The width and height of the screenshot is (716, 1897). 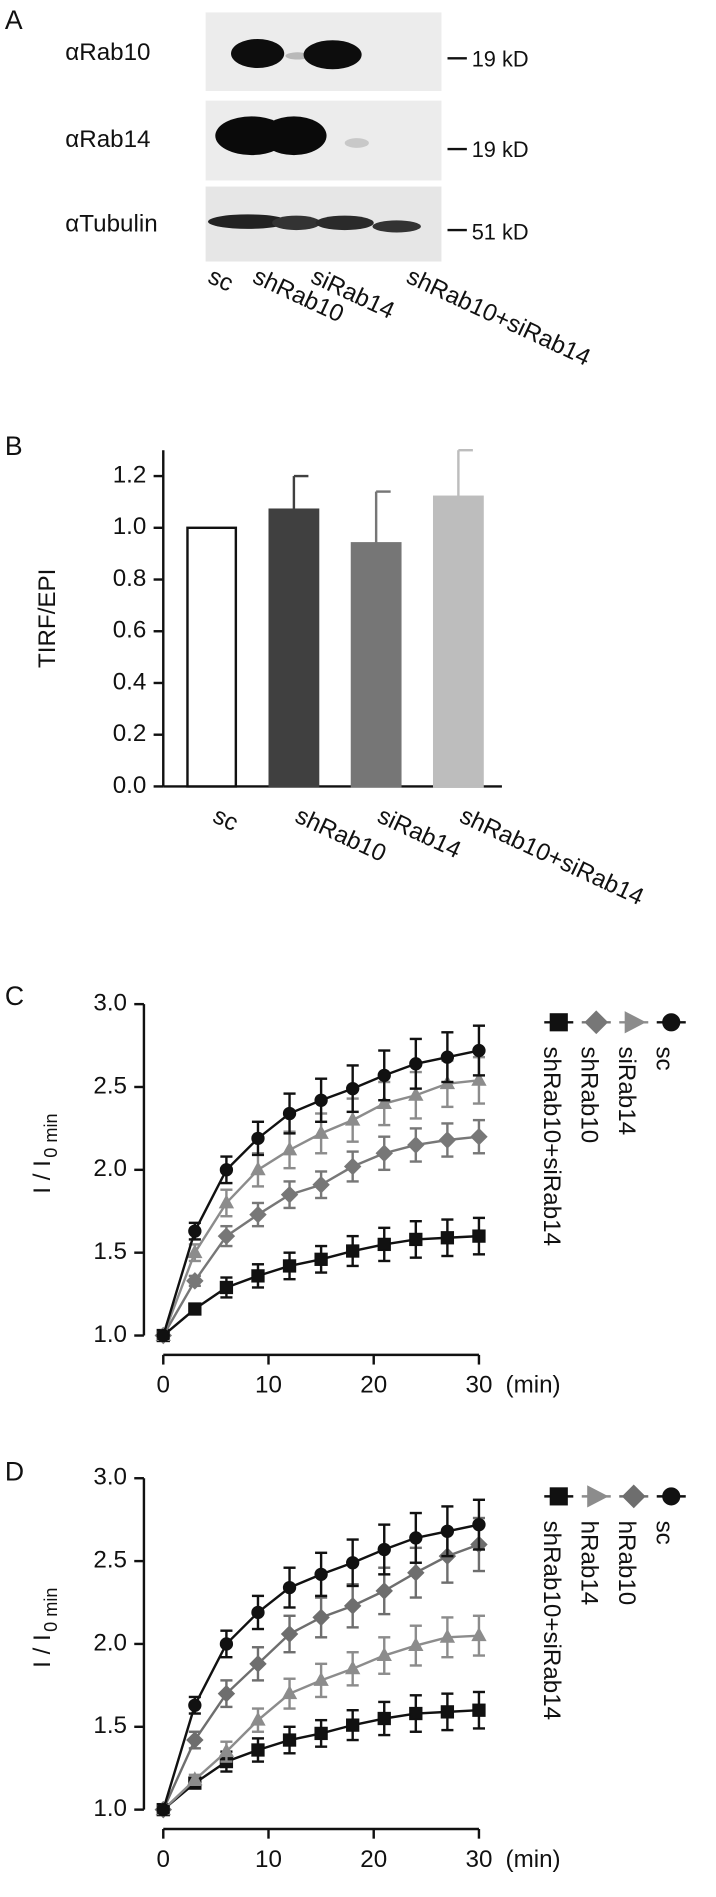 What do you see at coordinates (14, 1471) in the screenshot?
I see `panel-label: D` at bounding box center [14, 1471].